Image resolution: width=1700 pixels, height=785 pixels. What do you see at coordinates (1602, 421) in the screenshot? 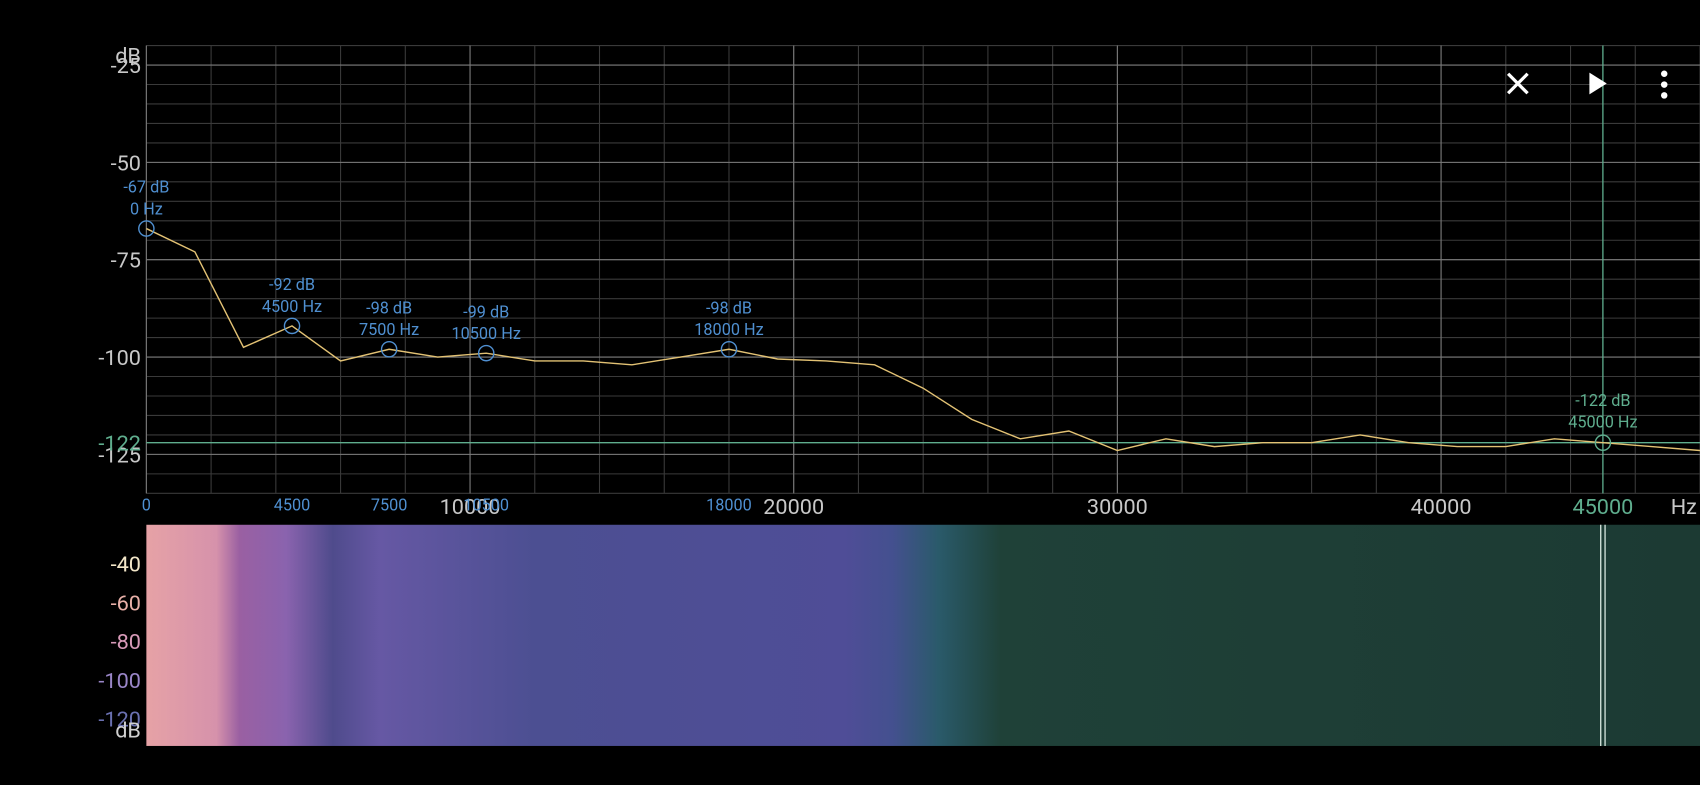
I see `cursor-hz-label: 45000 Hz` at bounding box center [1602, 421].